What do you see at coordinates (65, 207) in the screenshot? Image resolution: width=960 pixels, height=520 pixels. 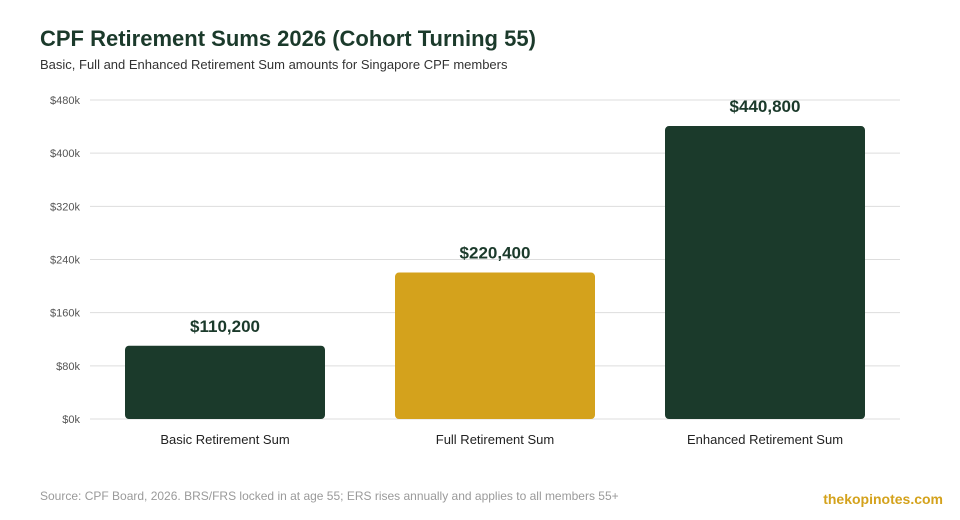 I see `y-tick-label: $320k` at bounding box center [65, 207].